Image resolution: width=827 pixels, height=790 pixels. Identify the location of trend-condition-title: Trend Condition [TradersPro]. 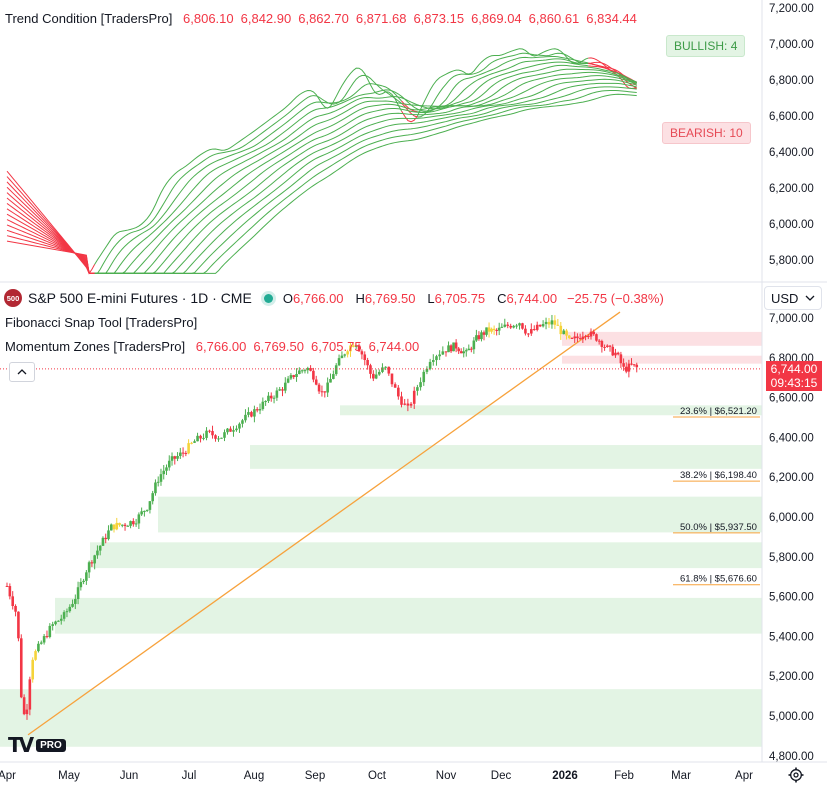
(89, 18).